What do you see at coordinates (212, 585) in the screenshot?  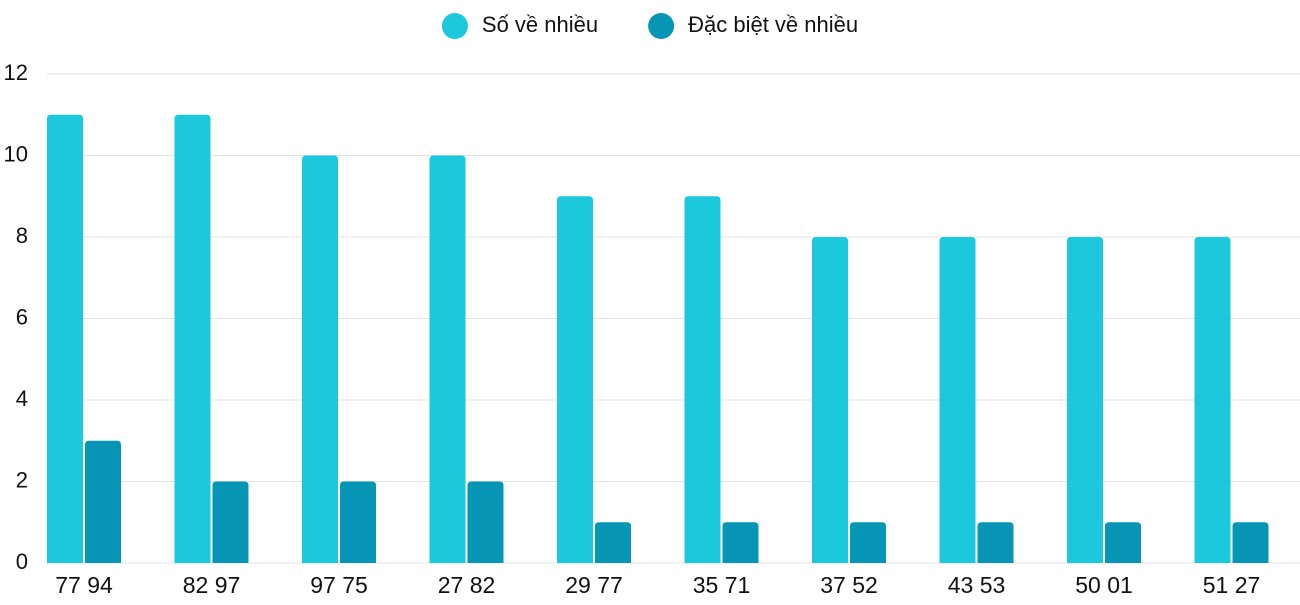 I see `x-tick-label: 82 97` at bounding box center [212, 585].